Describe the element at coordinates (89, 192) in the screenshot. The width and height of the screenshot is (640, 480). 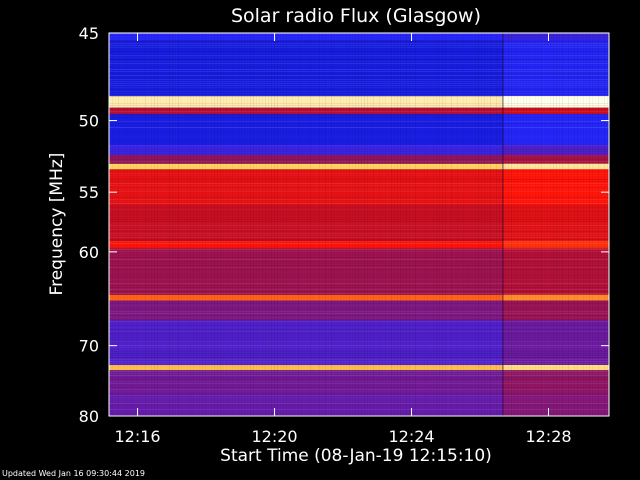
I see `y-tick-label: 55` at that location.